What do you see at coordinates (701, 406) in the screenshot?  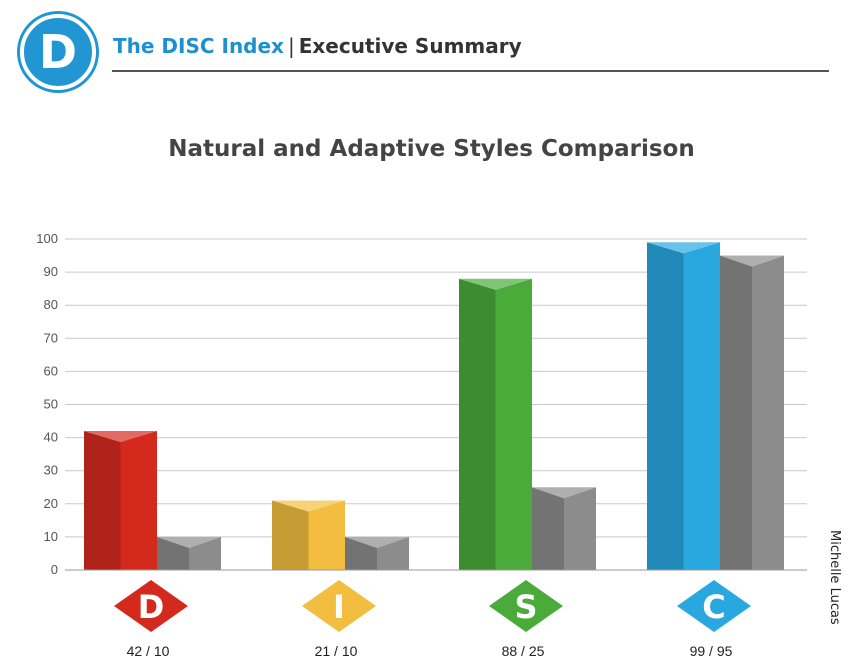 I see `bar-natural-c-right-face` at bounding box center [701, 406].